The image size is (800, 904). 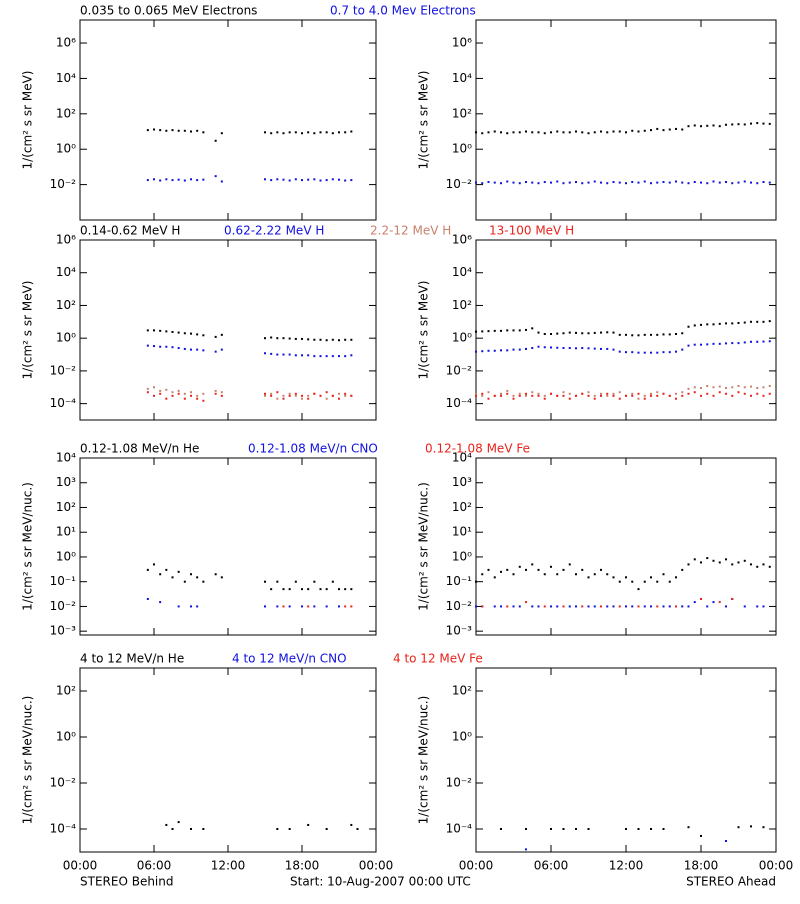 What do you see at coordinates (462, 338) in the screenshot?
I see `y-tick-label: 10⁰` at bounding box center [462, 338].